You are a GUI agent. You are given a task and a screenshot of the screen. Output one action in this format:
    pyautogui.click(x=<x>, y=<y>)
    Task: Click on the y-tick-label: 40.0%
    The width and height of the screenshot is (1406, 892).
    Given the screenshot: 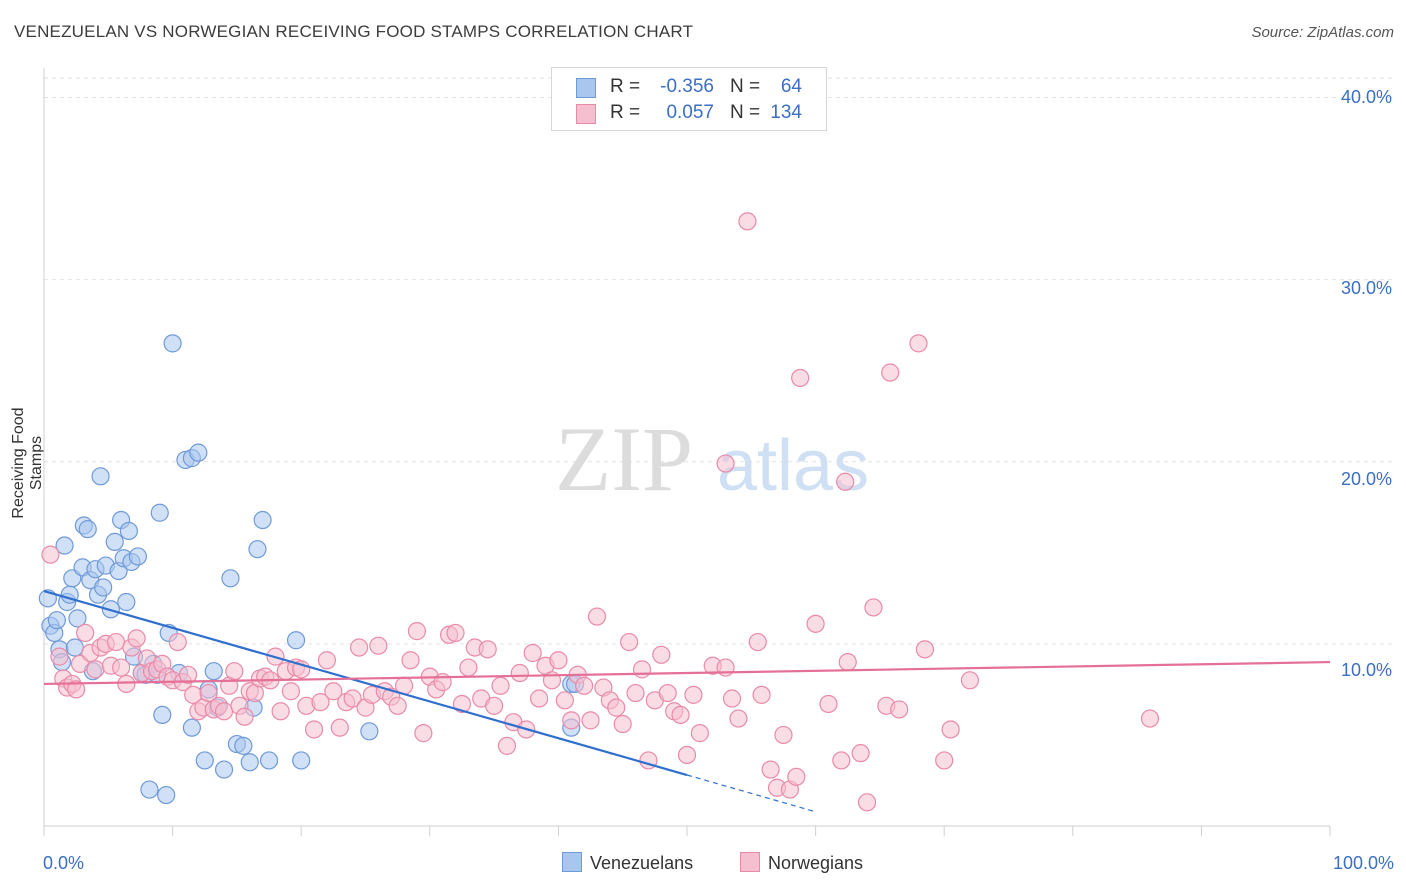 What is the action you would take?
    pyautogui.click(x=1366, y=97)
    